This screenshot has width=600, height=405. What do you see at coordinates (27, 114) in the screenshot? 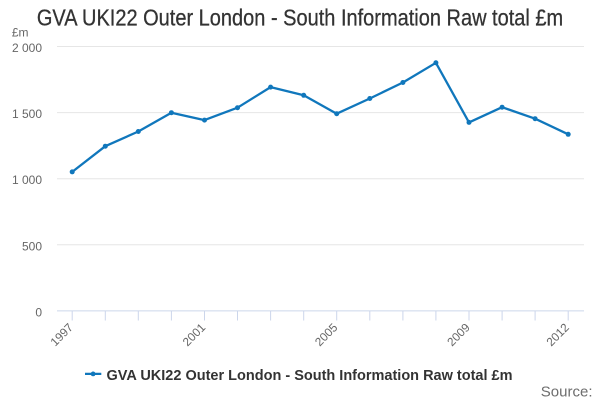
I see `svg-text: 1 500` at bounding box center [27, 114].